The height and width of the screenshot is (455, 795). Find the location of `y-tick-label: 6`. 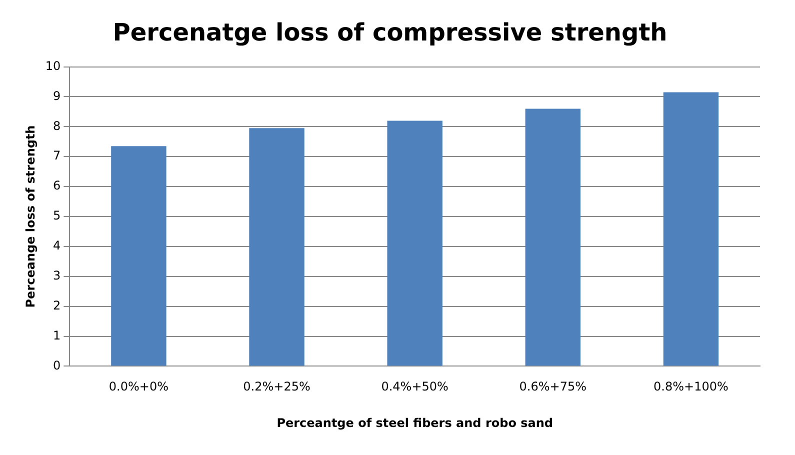

y-tick-label: 6 is located at coordinates (57, 185).